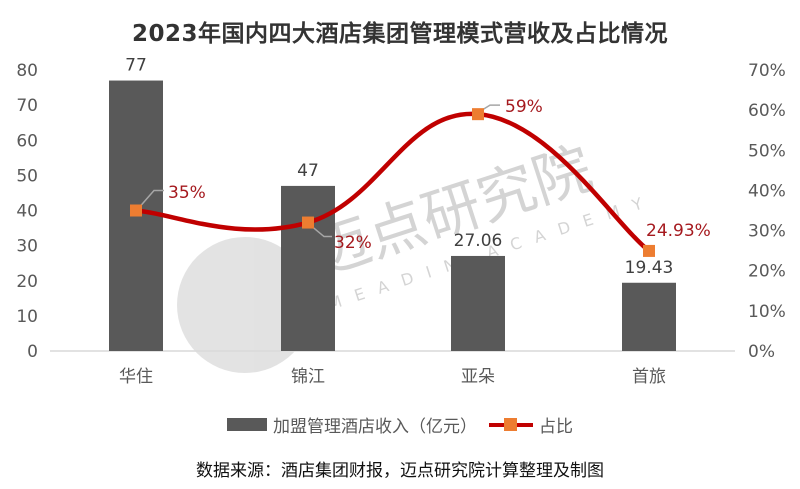  I want to click on legend-item-share: 占比, so click(531, 424).